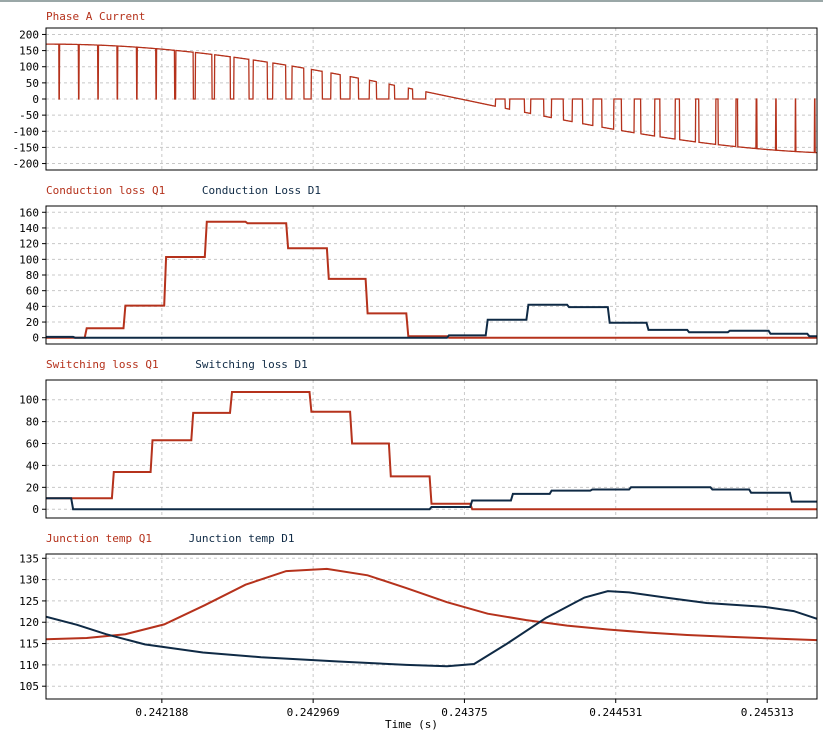 Image resolution: width=823 pixels, height=742 pixels. What do you see at coordinates (431, 498) in the screenshot?
I see `switching-loss-series-d1-line` at bounding box center [431, 498].